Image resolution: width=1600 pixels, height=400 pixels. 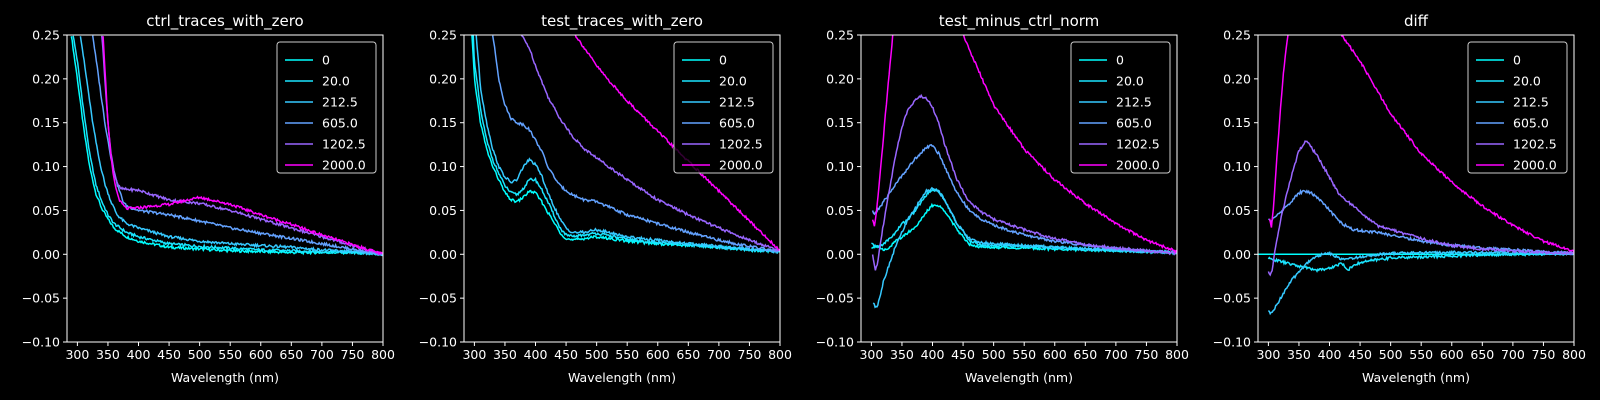 What do you see at coordinates (1416, 21) in the screenshot?
I see `chart-title: diff` at bounding box center [1416, 21].